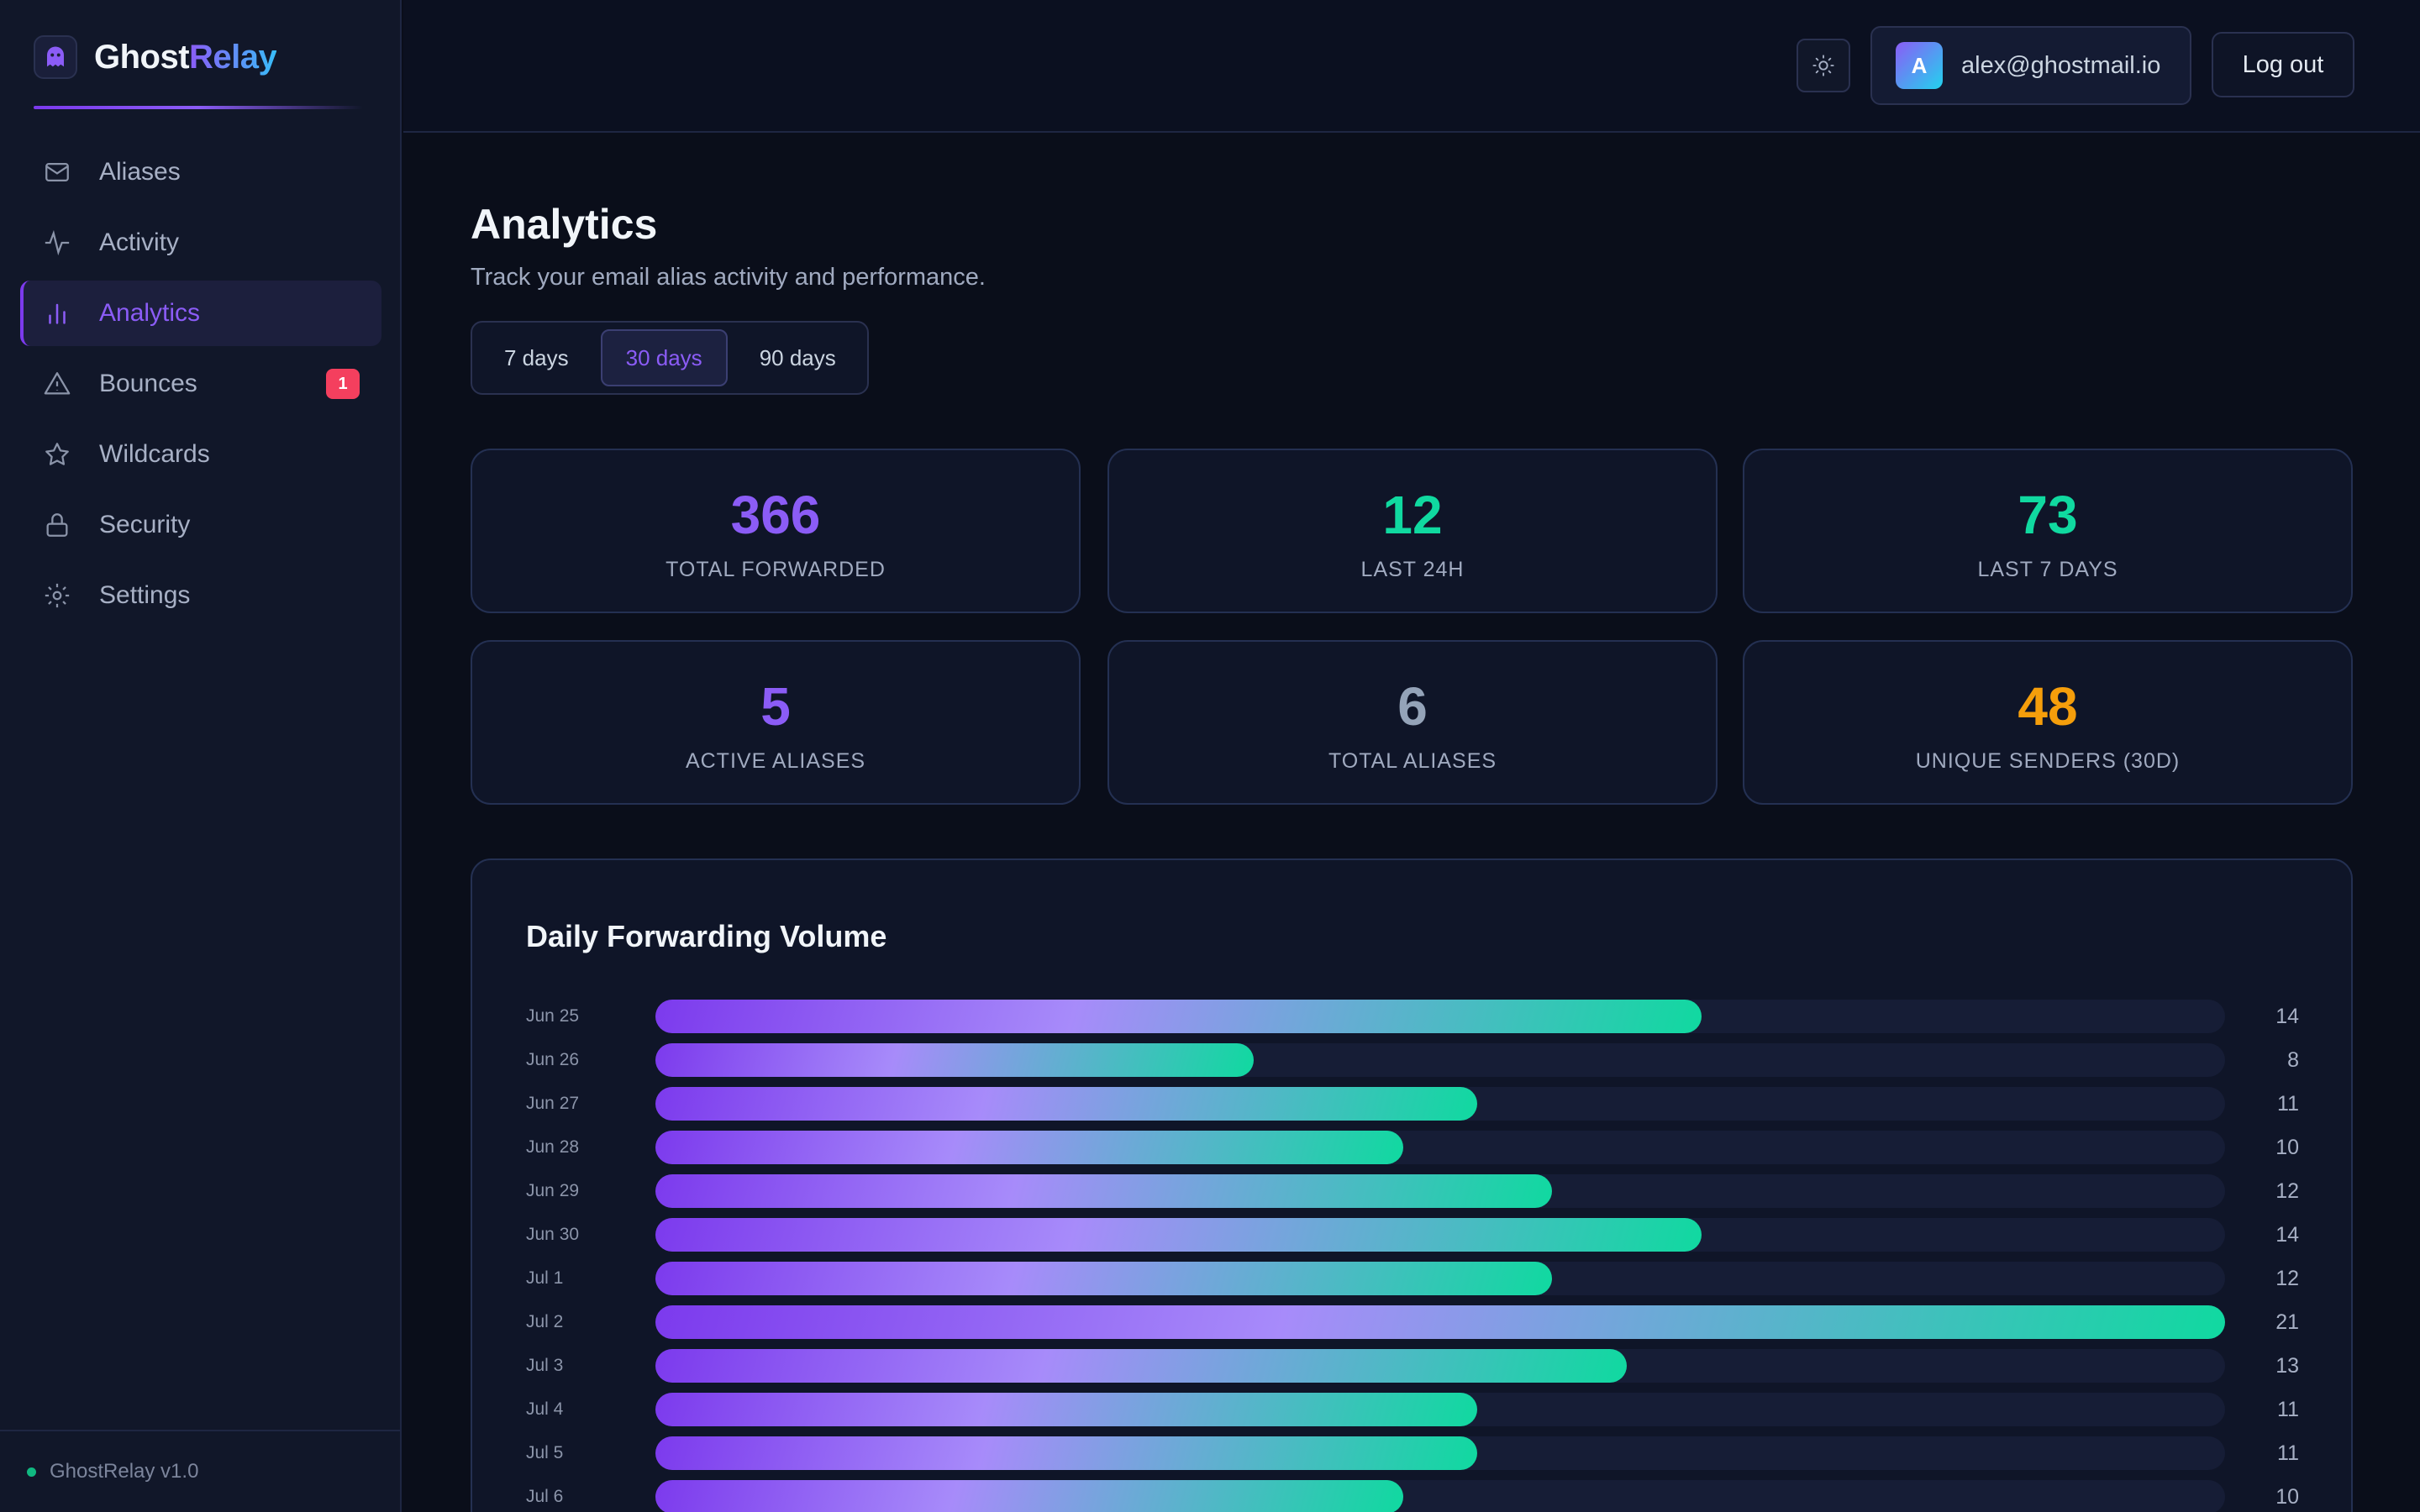 Image resolution: width=2420 pixels, height=1512 pixels. I want to click on stat-label: LAST 24H, so click(1412, 569).